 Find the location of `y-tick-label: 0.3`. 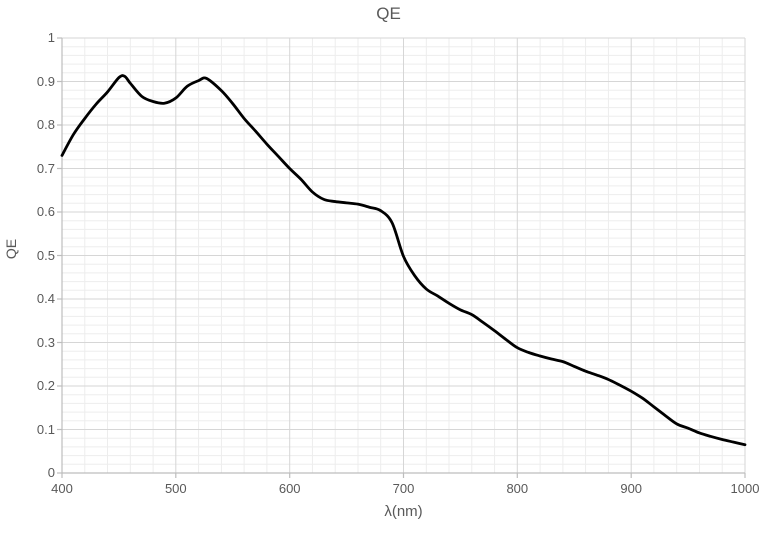

y-tick-label: 0.3 is located at coordinates (45, 342).